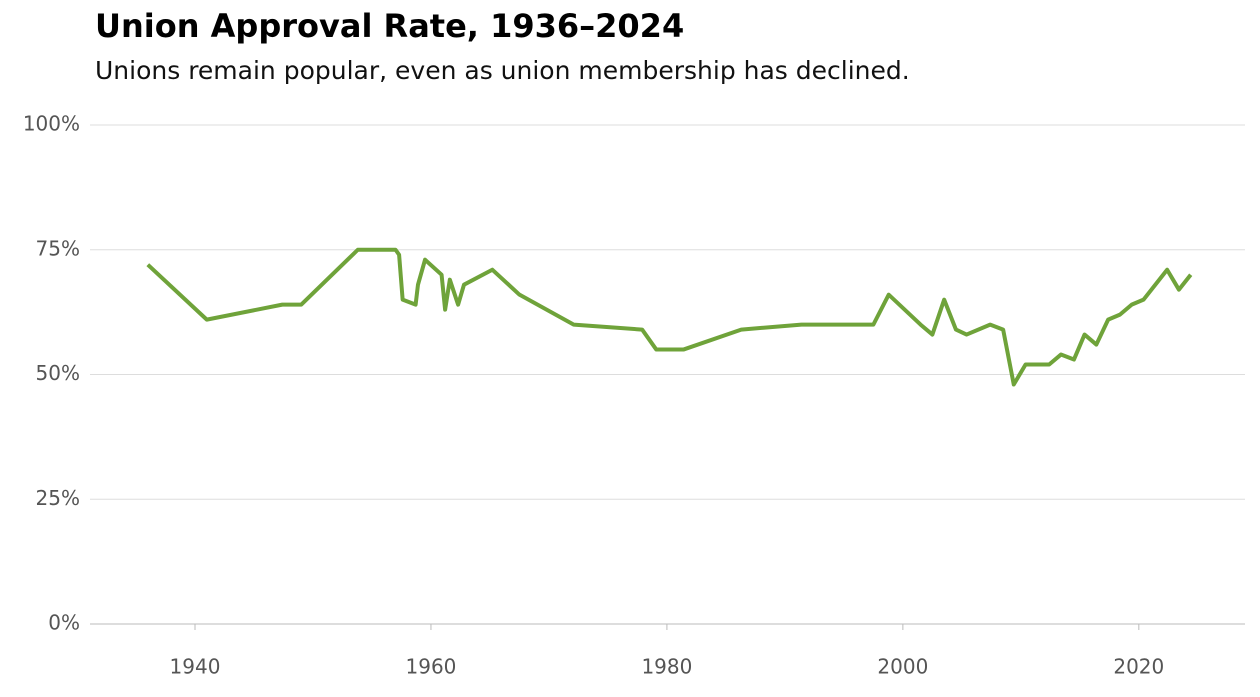  What do you see at coordinates (389, 26) in the screenshot?
I see `chart-title: Union Approval Rate, 1936–2024` at bounding box center [389, 26].